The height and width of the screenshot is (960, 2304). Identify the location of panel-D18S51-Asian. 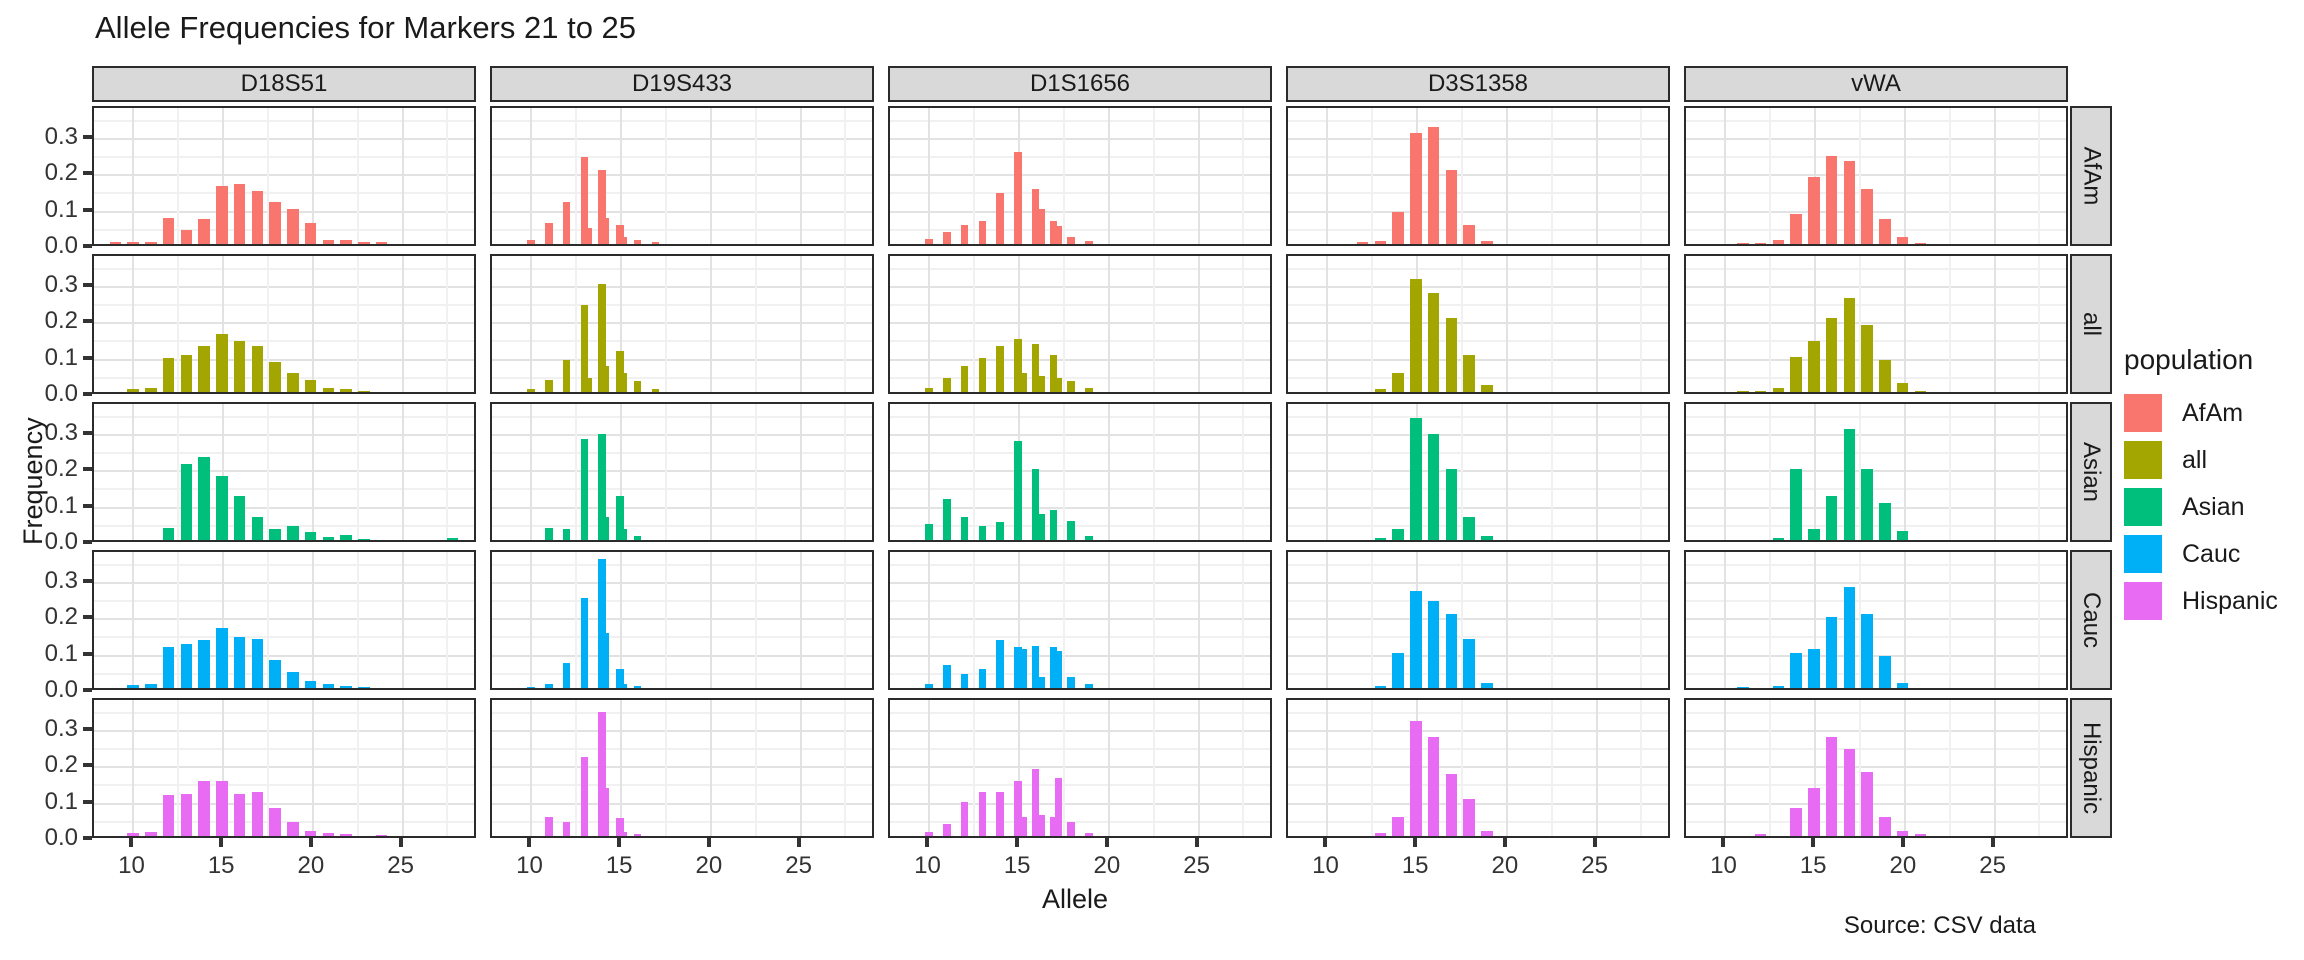
(284, 472).